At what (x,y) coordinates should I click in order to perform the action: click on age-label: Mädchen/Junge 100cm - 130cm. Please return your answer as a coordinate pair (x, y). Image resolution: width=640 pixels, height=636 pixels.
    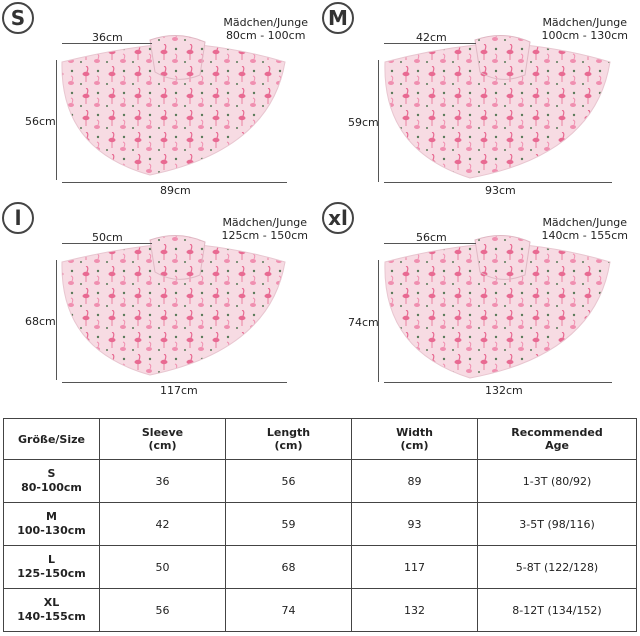
    Looking at the image, I should click on (584, 29).